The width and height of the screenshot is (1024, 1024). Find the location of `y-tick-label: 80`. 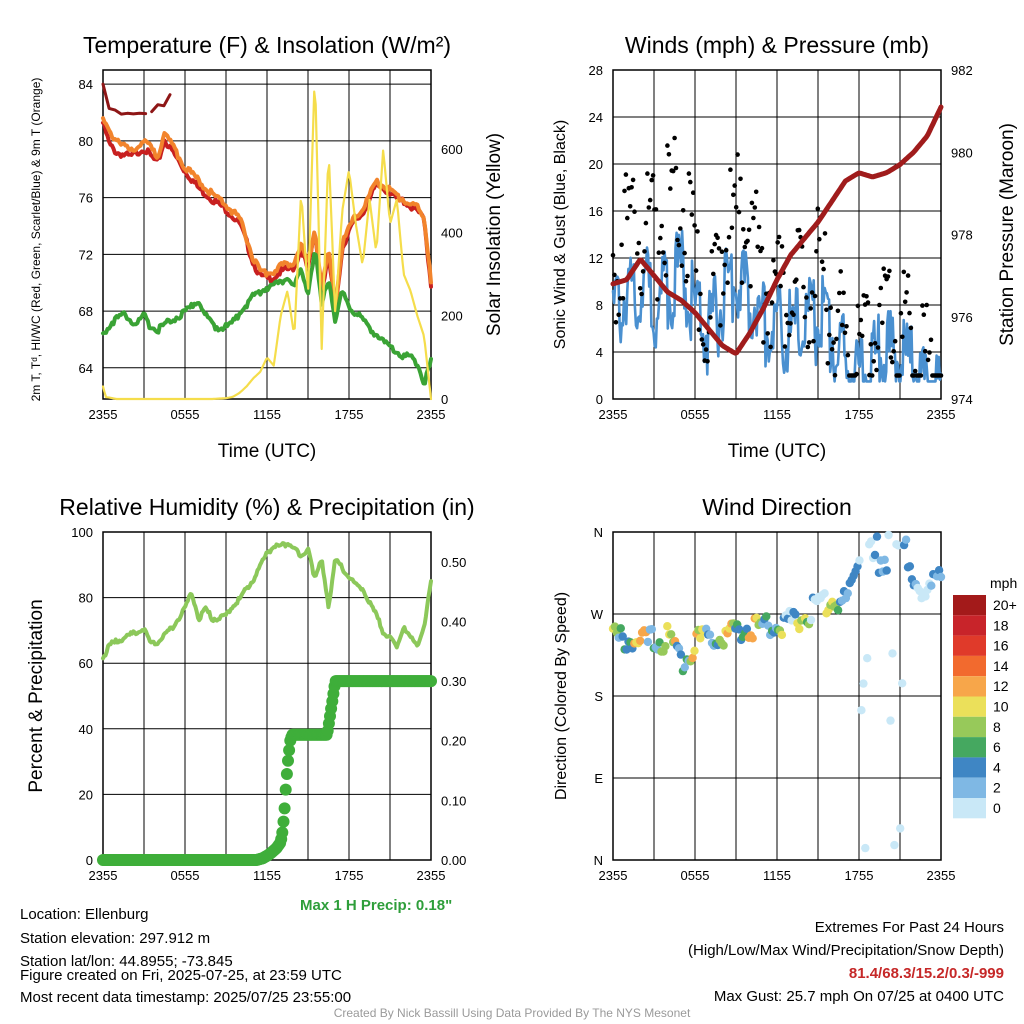

y-tick-label: 80 is located at coordinates (86, 141).